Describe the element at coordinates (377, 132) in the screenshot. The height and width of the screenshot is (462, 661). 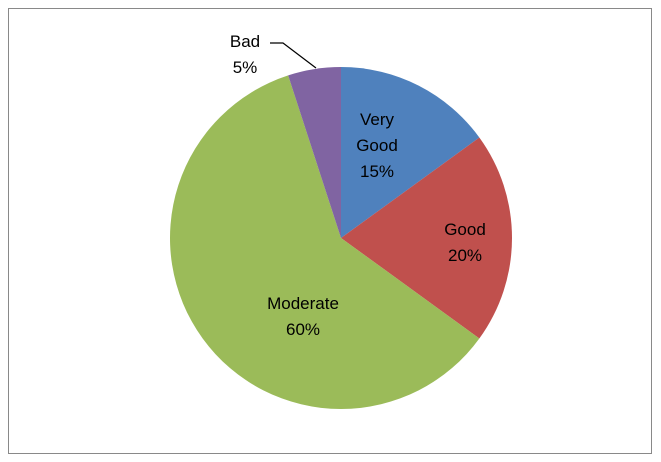
I see `slice-name: Very Good` at that location.